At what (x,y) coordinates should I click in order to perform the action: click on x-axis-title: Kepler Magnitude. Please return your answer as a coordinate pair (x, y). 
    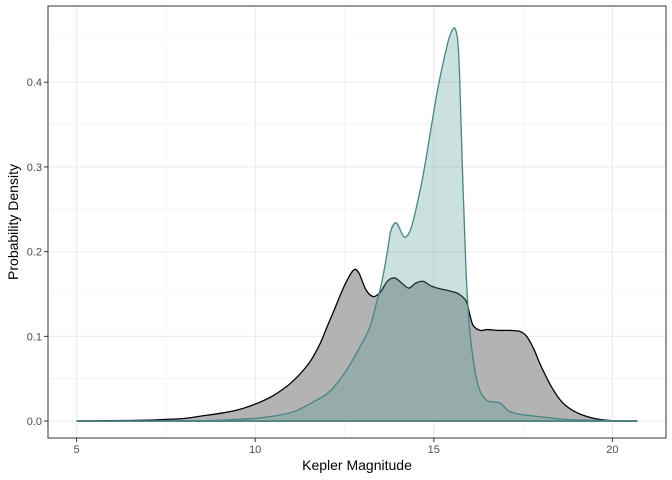
    Looking at the image, I should click on (357, 465).